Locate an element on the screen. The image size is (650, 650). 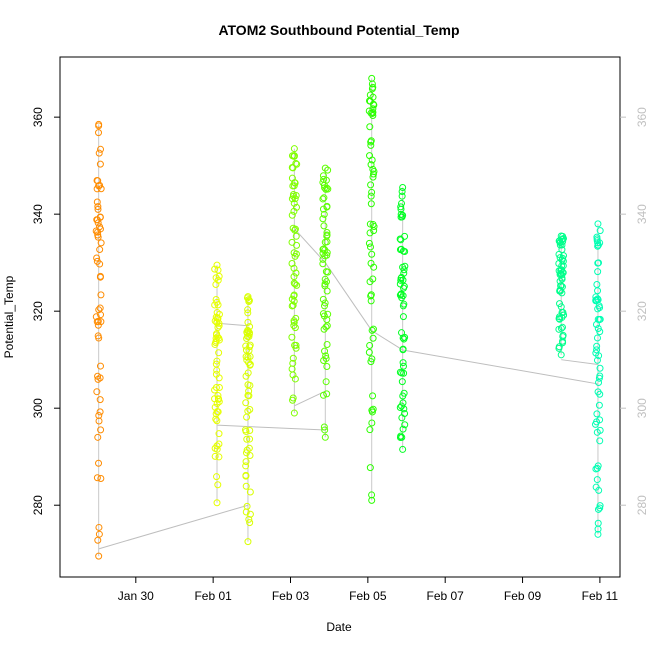
x-tick-label: Feb 09 is located at coordinates (523, 596).